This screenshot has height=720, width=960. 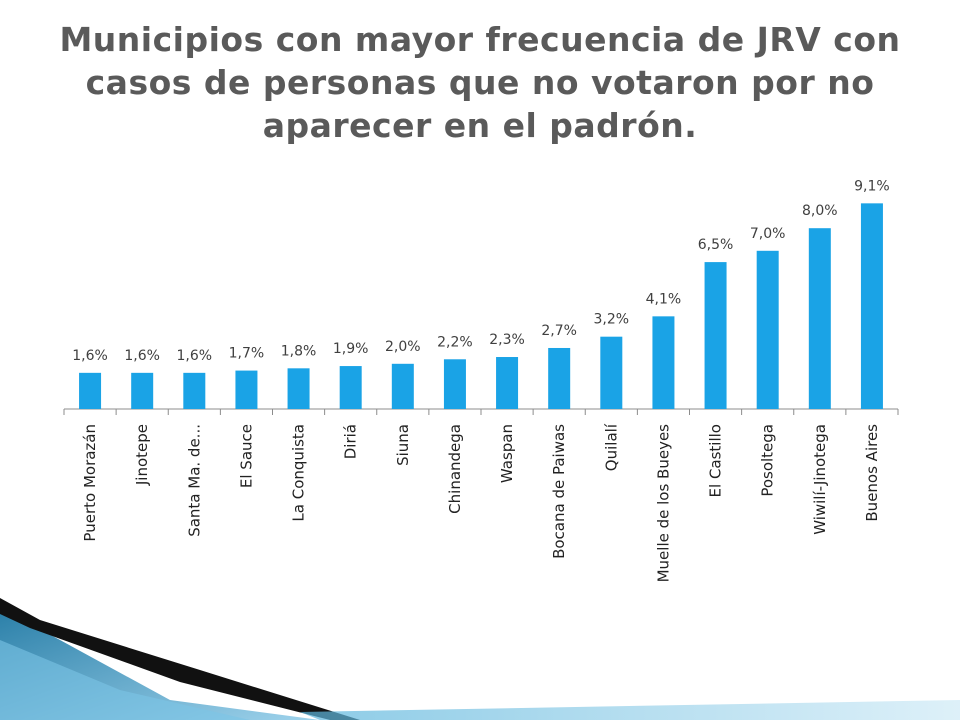 What do you see at coordinates (820, 211) in the screenshot?
I see `data-label: 8,0%` at bounding box center [820, 211].